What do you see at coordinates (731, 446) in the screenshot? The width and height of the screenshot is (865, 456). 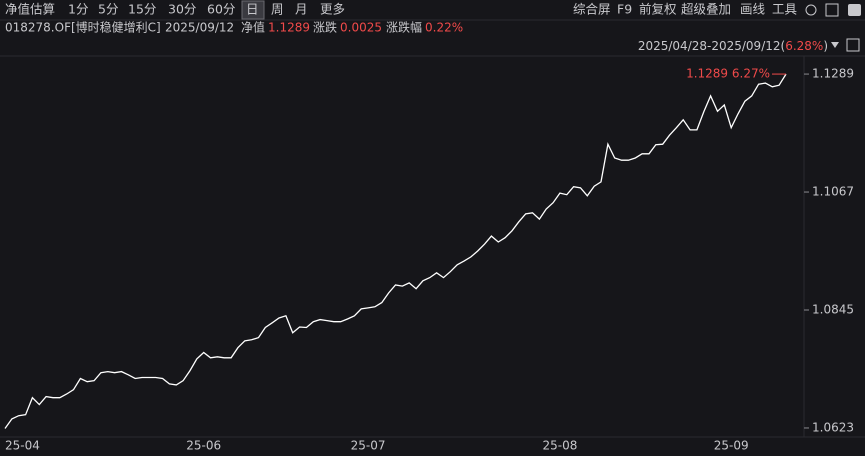 I see `x-tick-label: 25-09` at bounding box center [731, 446].